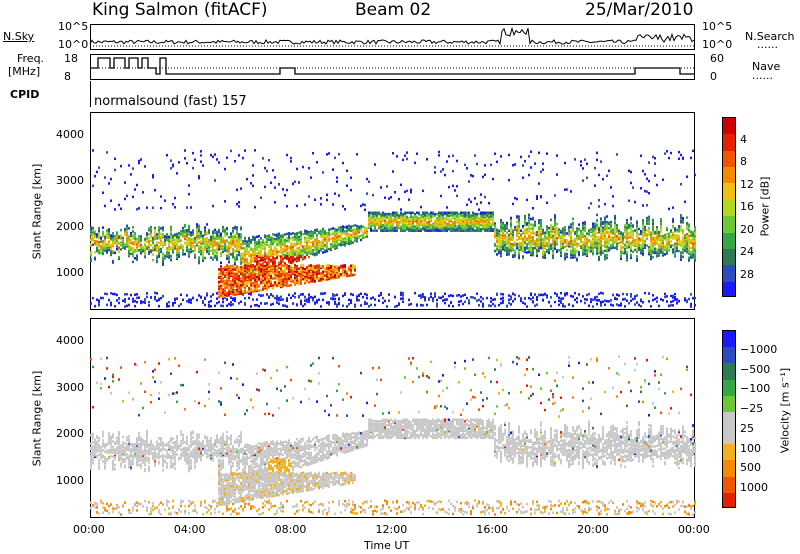 This screenshot has height=554, width=800. What do you see at coordinates (639, 10) in the screenshot?
I see `date-title: 25/Mar/2010` at bounding box center [639, 10].